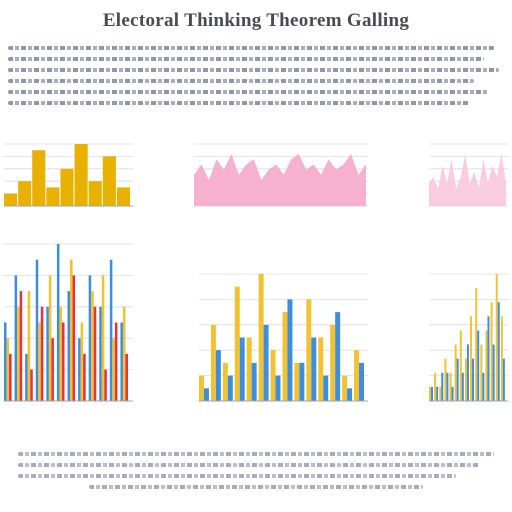 The width and height of the screenshot is (512, 512). I want to click on intro-paragraph, so click(256, 79).